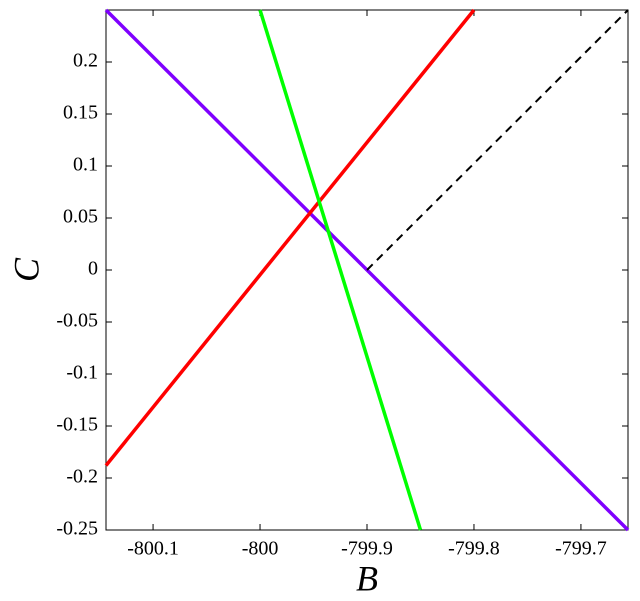 This screenshot has width=640, height=601. I want to click on x-tick-label: -799.8, so click(474, 549).